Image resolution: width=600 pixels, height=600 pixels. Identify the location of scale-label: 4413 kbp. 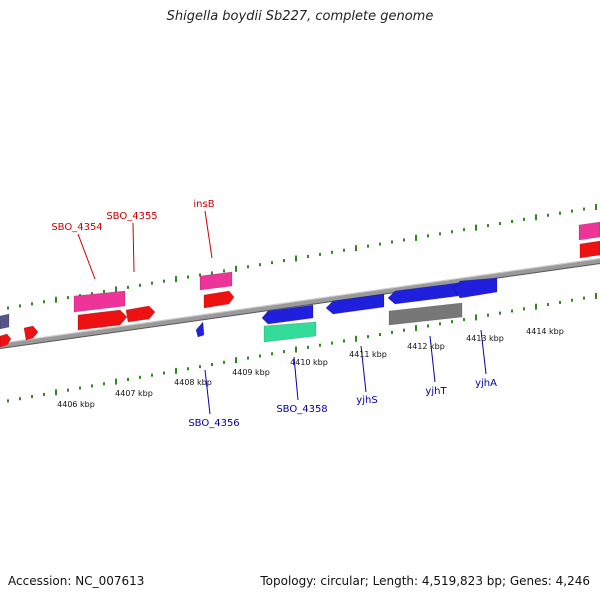
(485, 338).